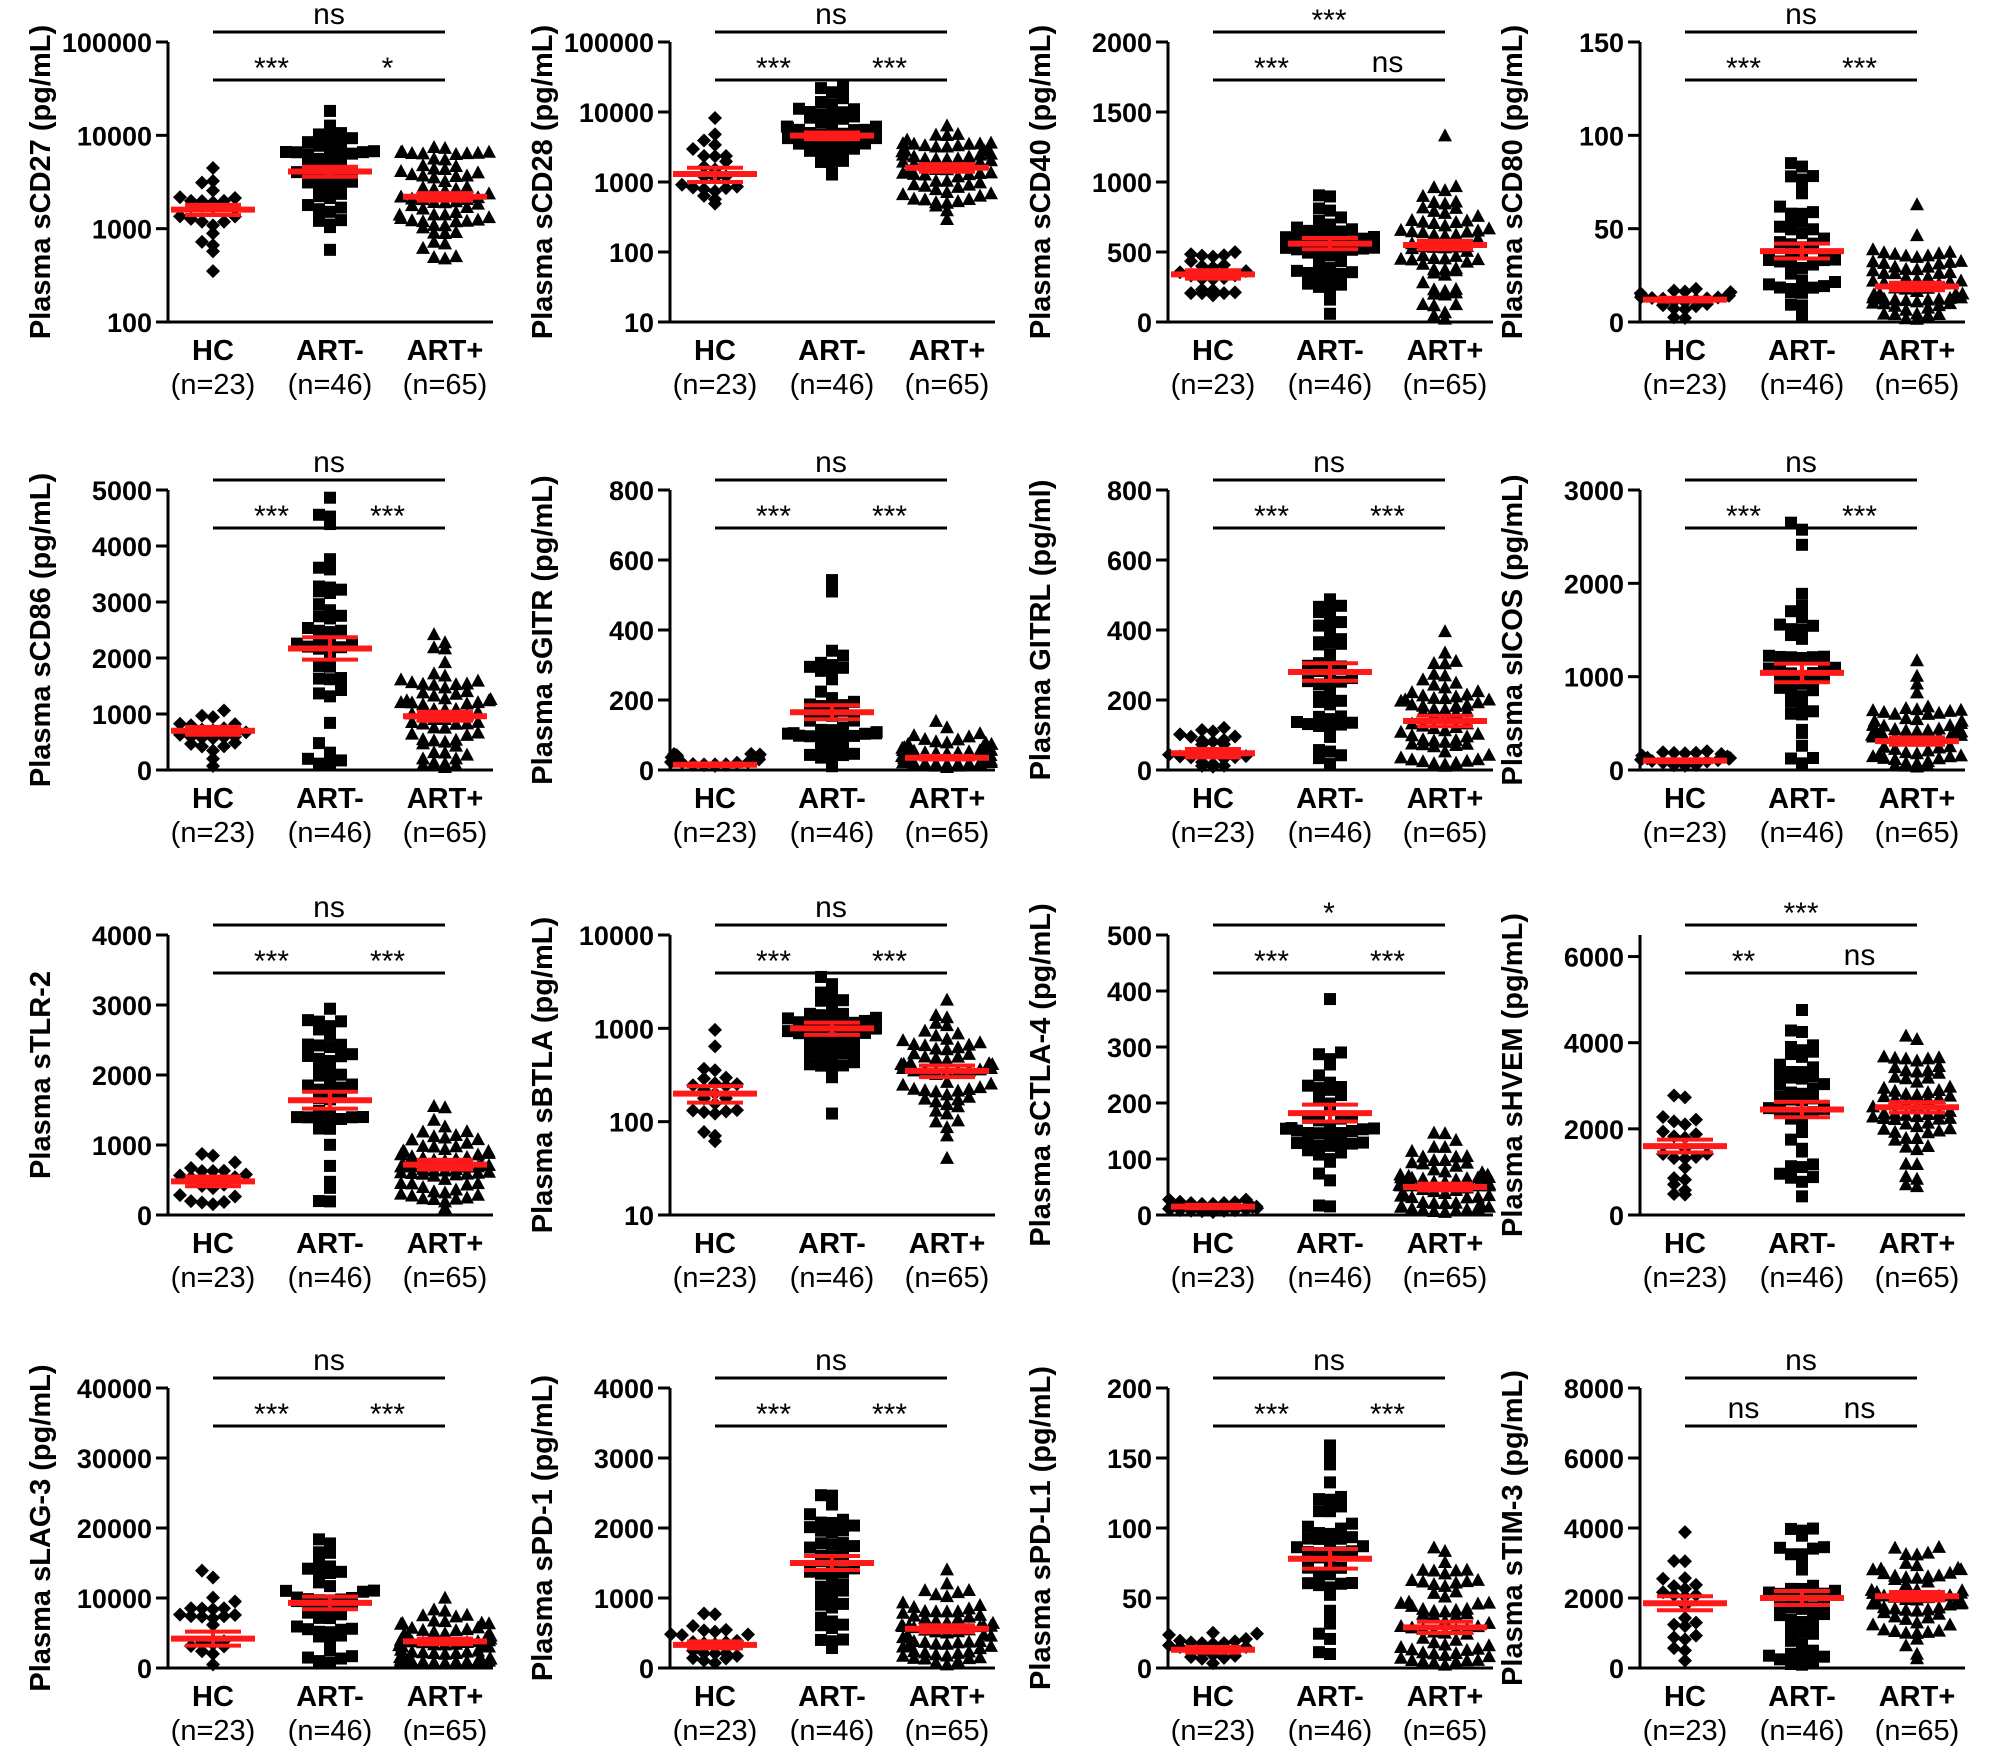  What do you see at coordinates (107, 43) in the screenshot?
I see `y-tick-label: 100000` at bounding box center [107, 43].